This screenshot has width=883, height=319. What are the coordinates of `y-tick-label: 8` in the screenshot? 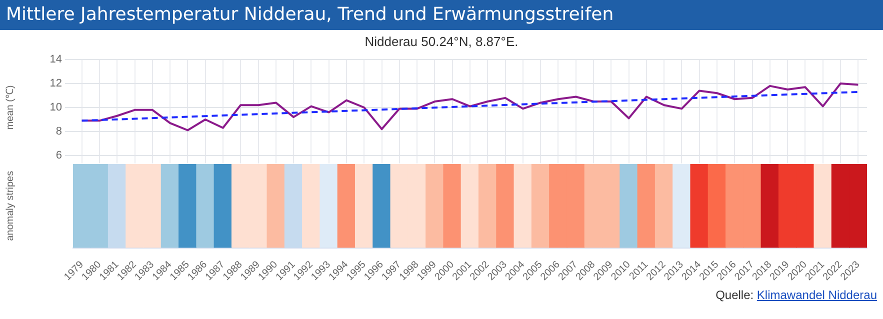 It's located at (59, 131).